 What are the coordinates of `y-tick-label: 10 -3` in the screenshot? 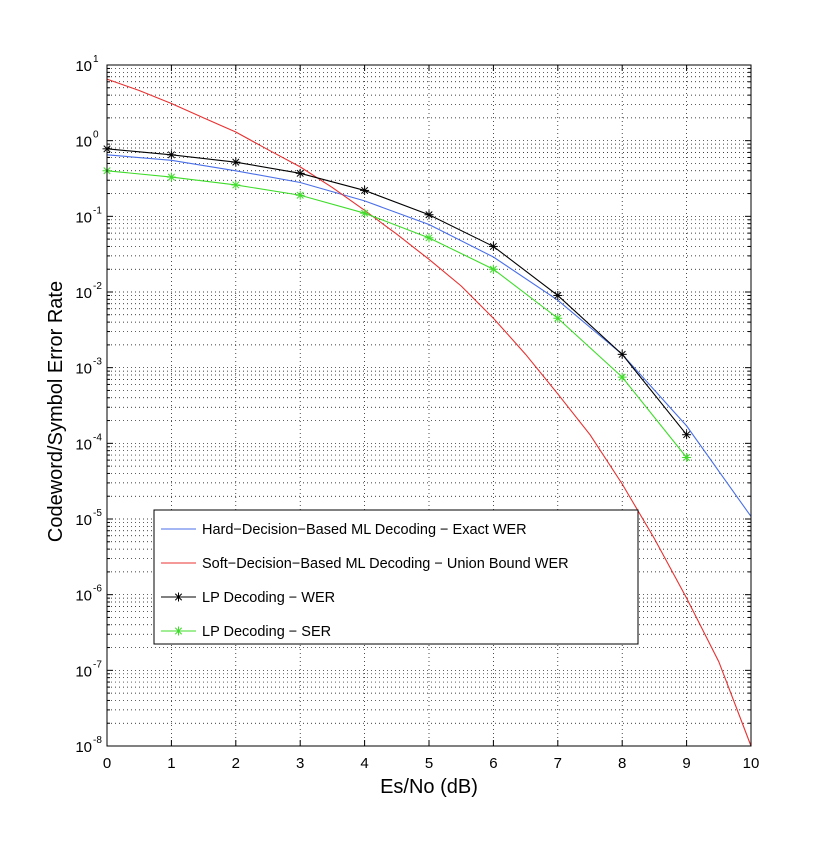 It's located at (88, 367).